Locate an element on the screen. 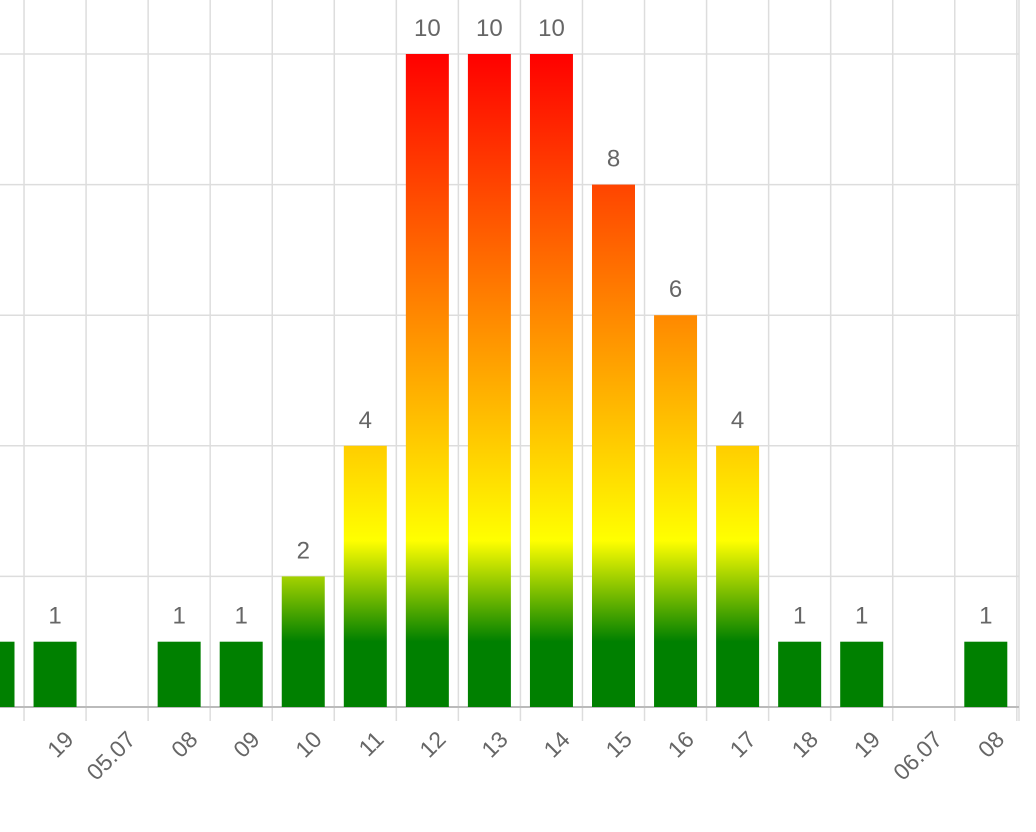  x-tick-label: 14 is located at coordinates (556, 744).